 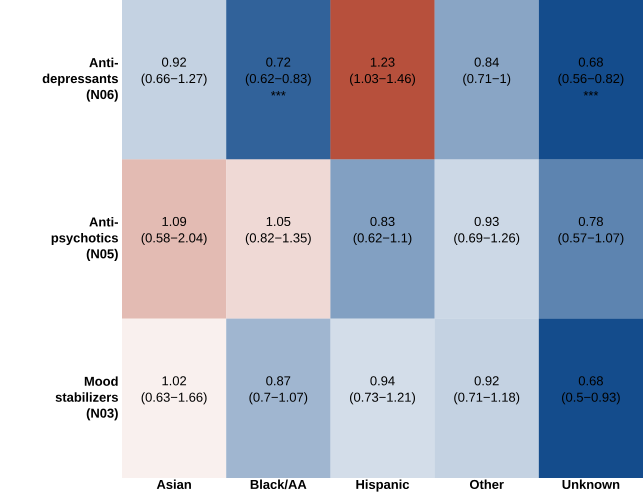 I want to click on x-tick-label: Hispanic, so click(x=383, y=486).